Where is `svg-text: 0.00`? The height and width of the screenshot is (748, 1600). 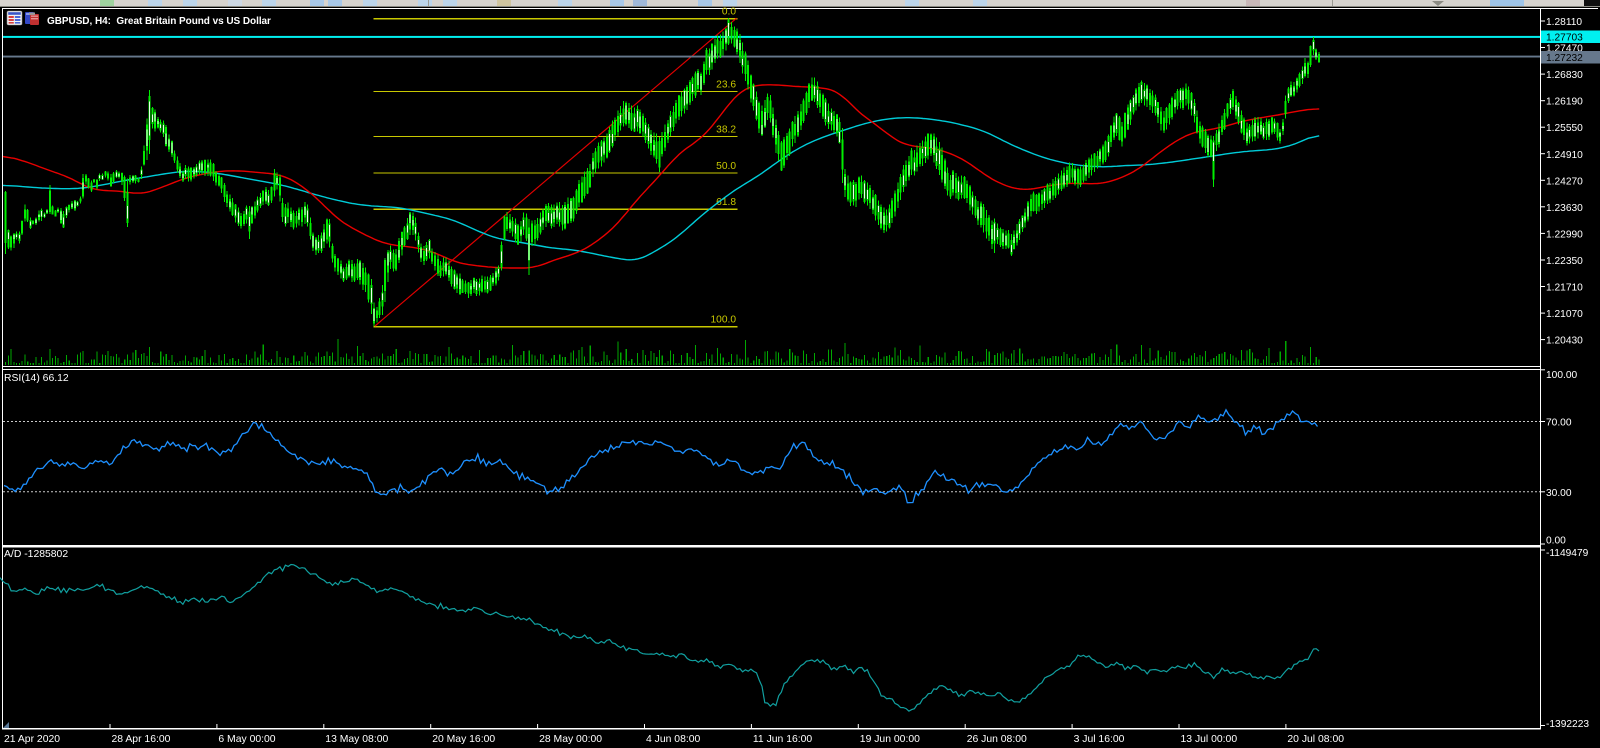 svg-text: 0.00 is located at coordinates (1556, 541).